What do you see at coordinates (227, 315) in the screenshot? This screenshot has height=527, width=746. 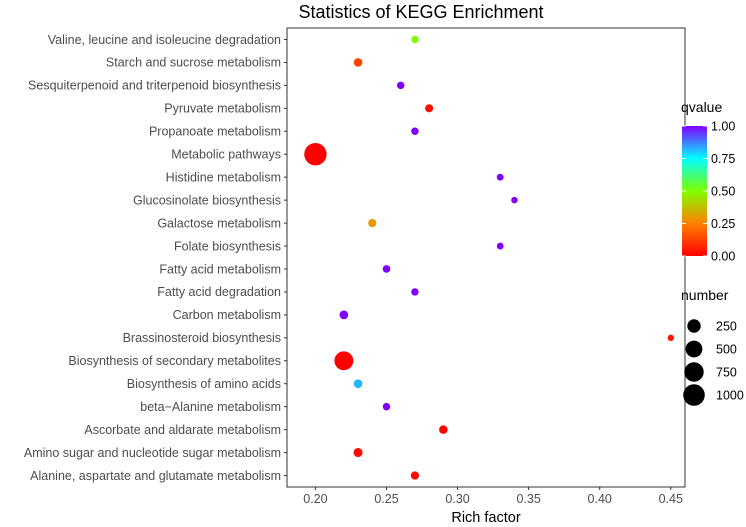 I see `y-tick-label: Carbon metabolism` at bounding box center [227, 315].